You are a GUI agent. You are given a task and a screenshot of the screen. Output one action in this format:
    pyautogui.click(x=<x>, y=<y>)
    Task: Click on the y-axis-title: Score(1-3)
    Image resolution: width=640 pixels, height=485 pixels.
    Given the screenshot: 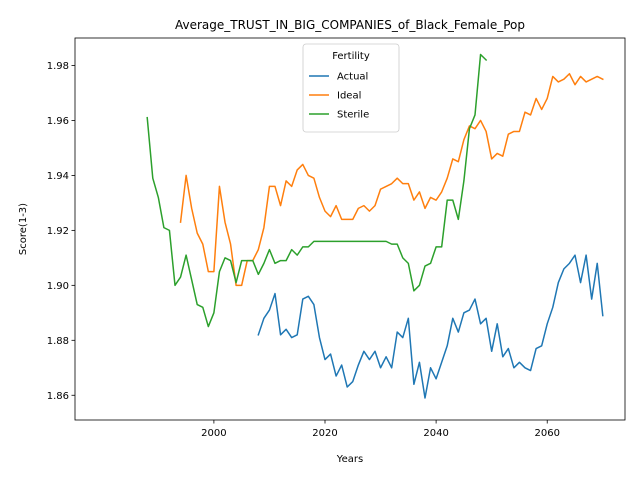 What is the action you would take?
    pyautogui.click(x=23, y=229)
    